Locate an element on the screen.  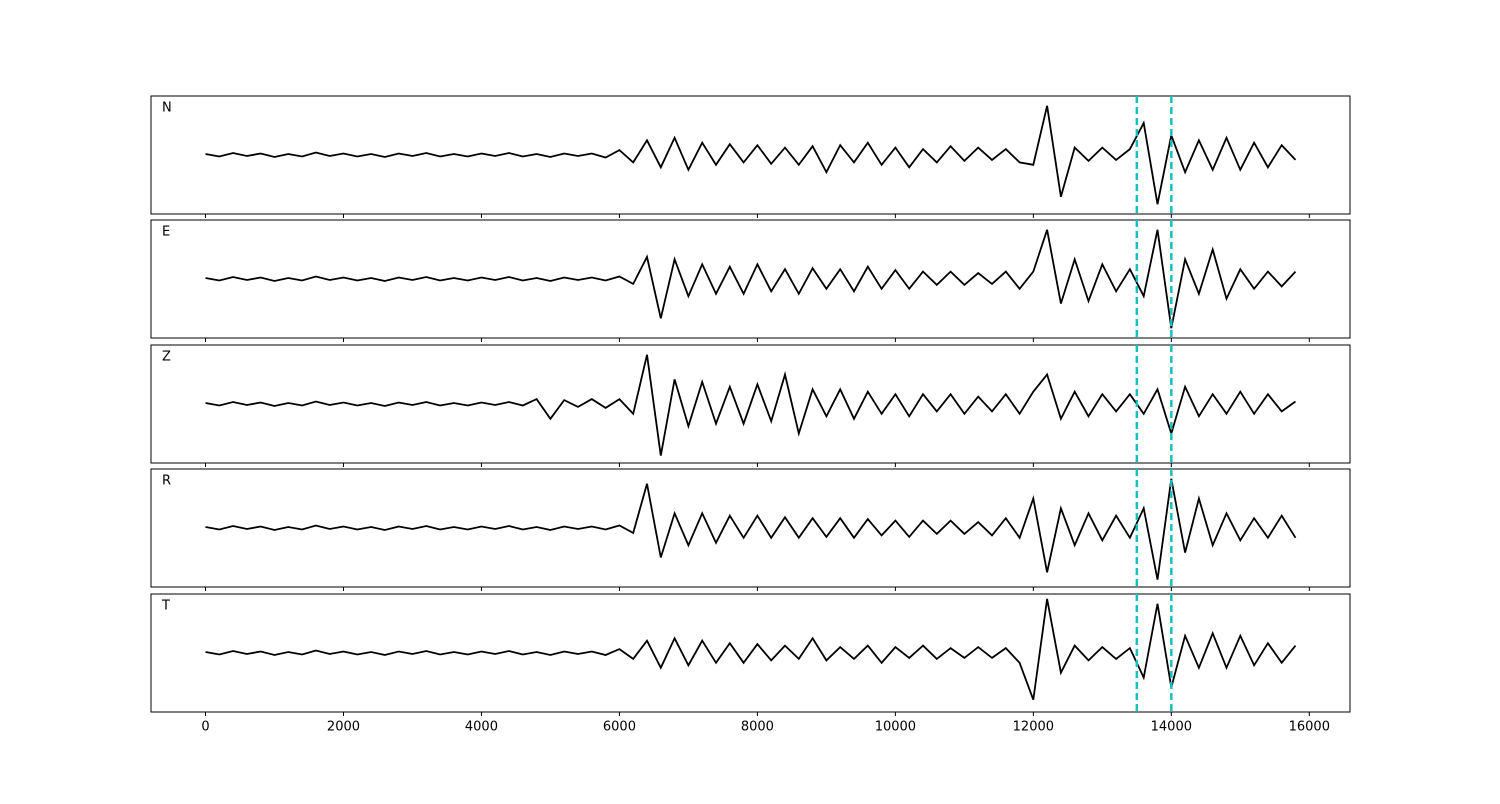
x-tick-label: 6000 is located at coordinates (619, 727).